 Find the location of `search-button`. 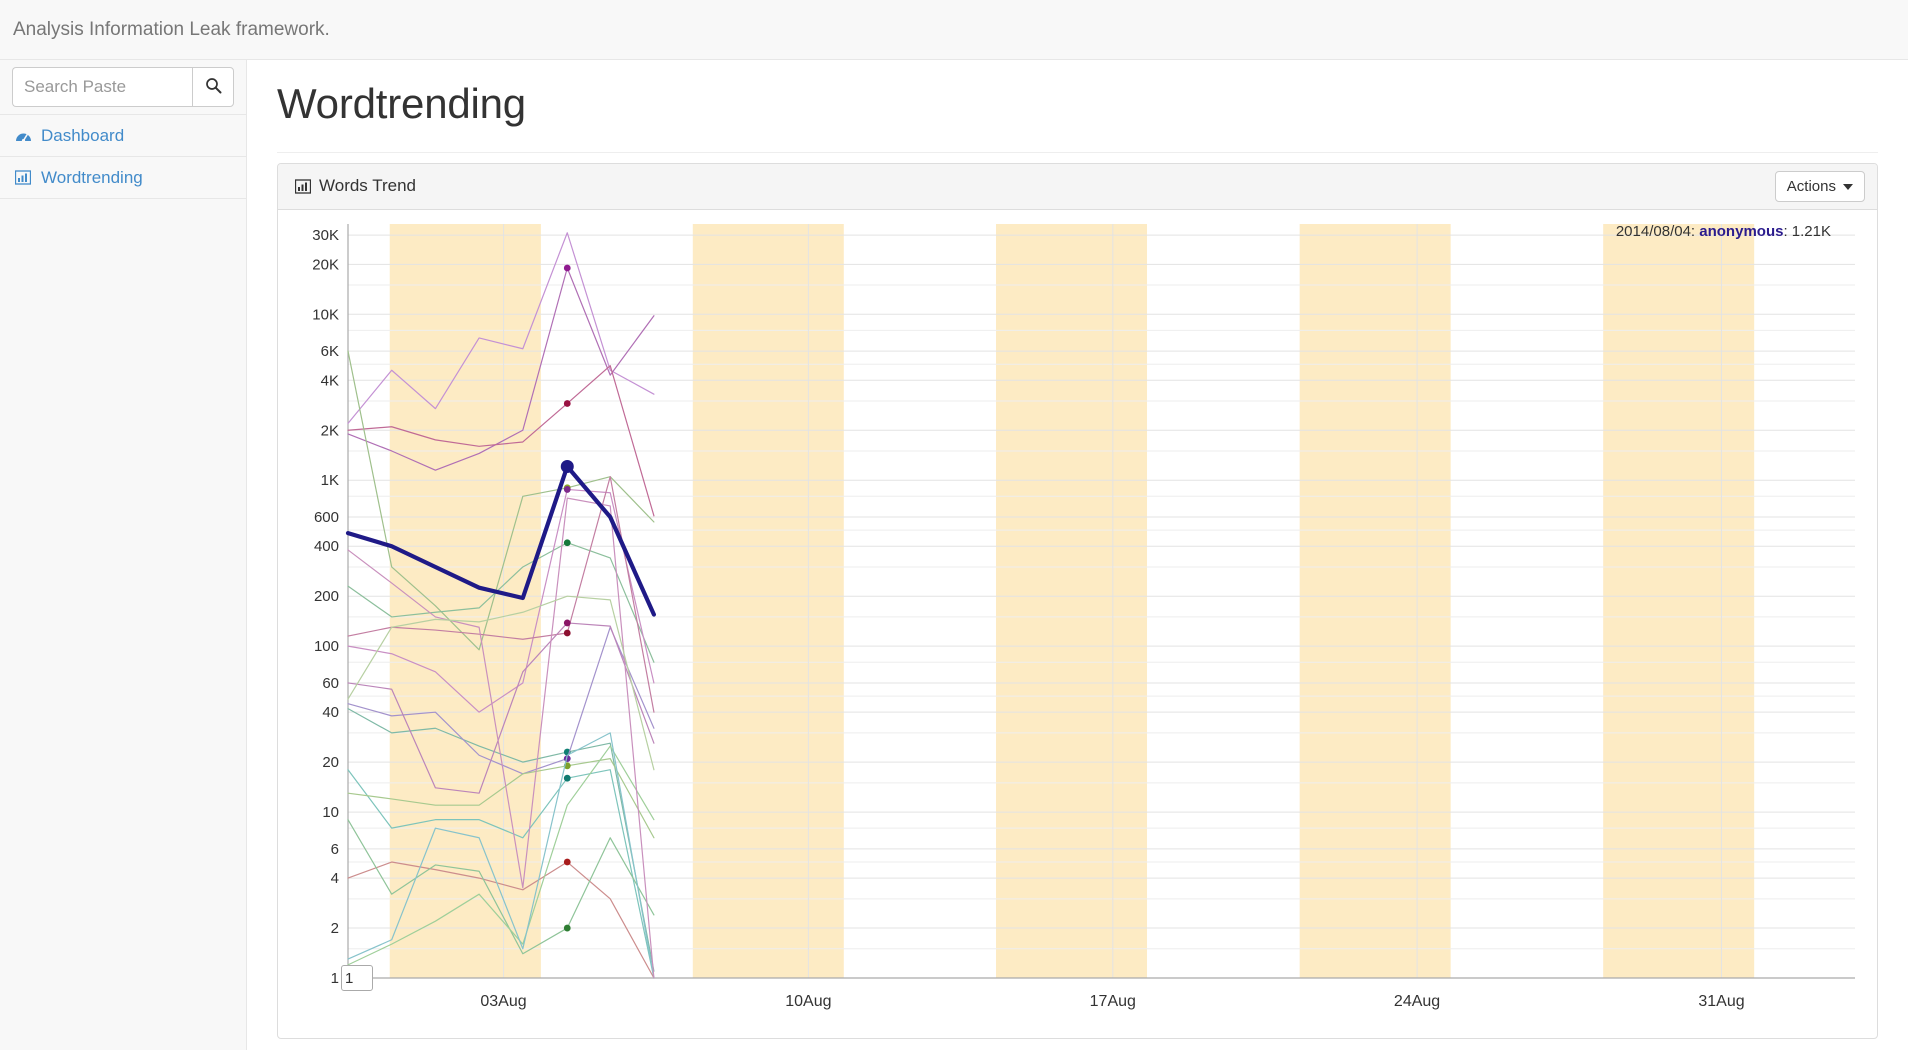

search-button is located at coordinates (213, 87).